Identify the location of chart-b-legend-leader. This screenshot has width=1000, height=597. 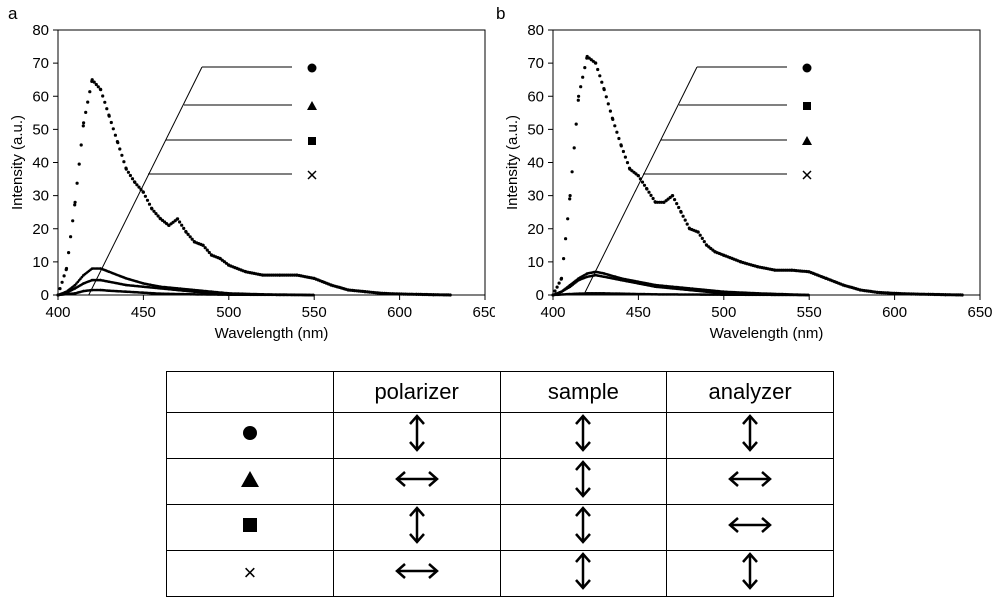
(640, 181).